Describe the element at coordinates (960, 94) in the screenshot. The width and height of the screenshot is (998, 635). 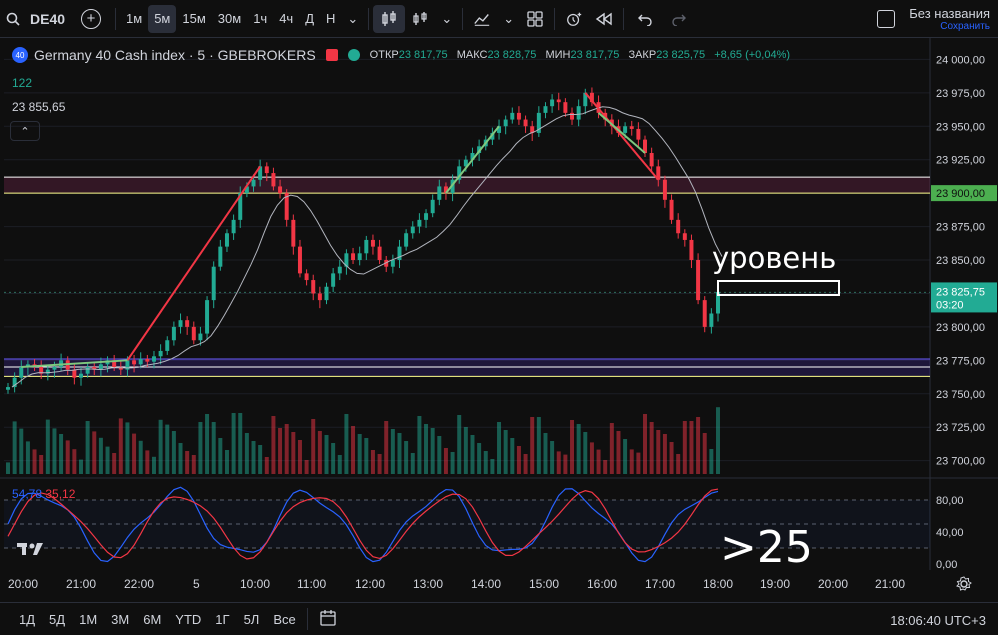
I see `price-axis-tick: 23 975,00` at that location.